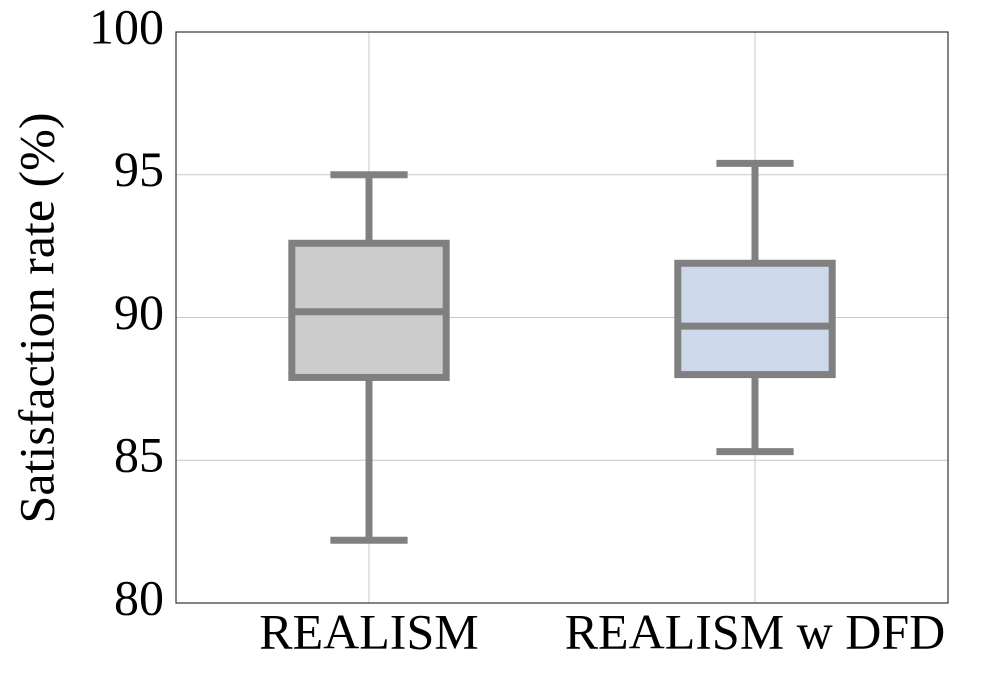 The height and width of the screenshot is (678, 997). I want to click on y-tick-label: 100, so click(126, 27).